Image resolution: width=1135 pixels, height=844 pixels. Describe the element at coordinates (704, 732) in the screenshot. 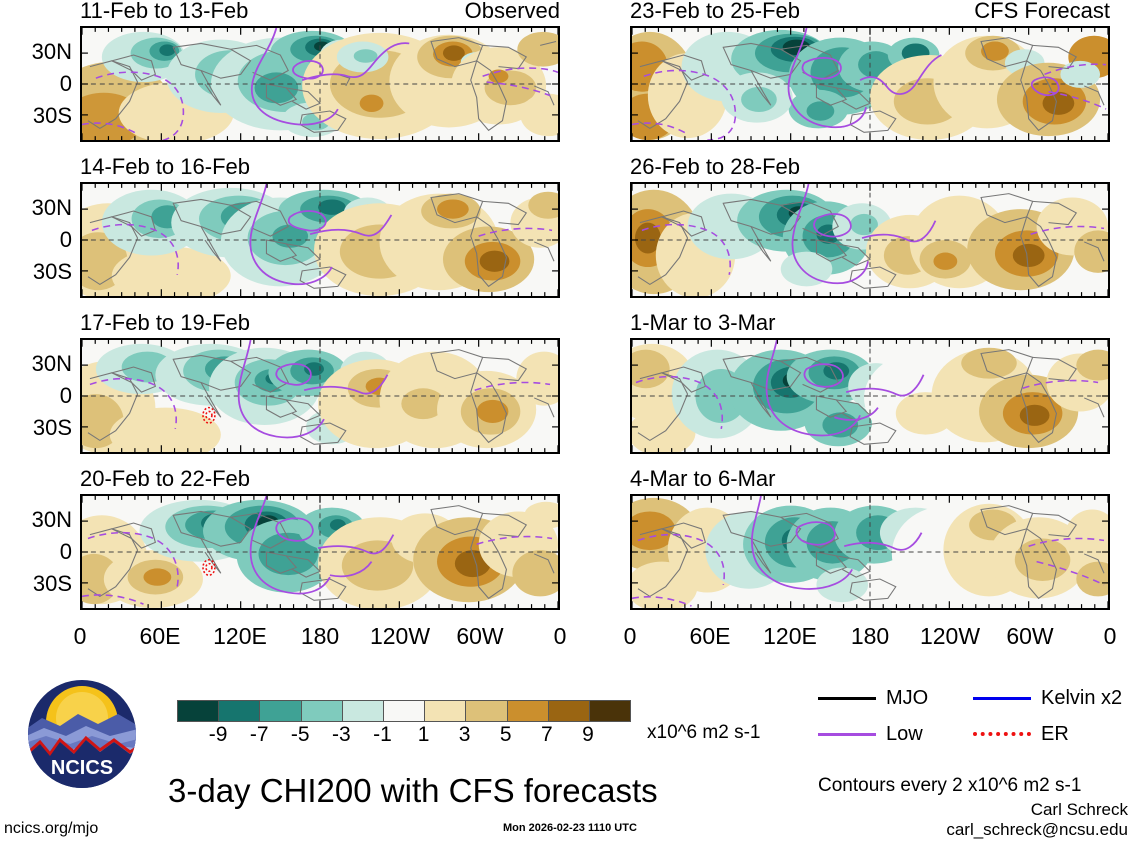

I see `colorbar-units-label: x10^6 m2 s-1` at that location.